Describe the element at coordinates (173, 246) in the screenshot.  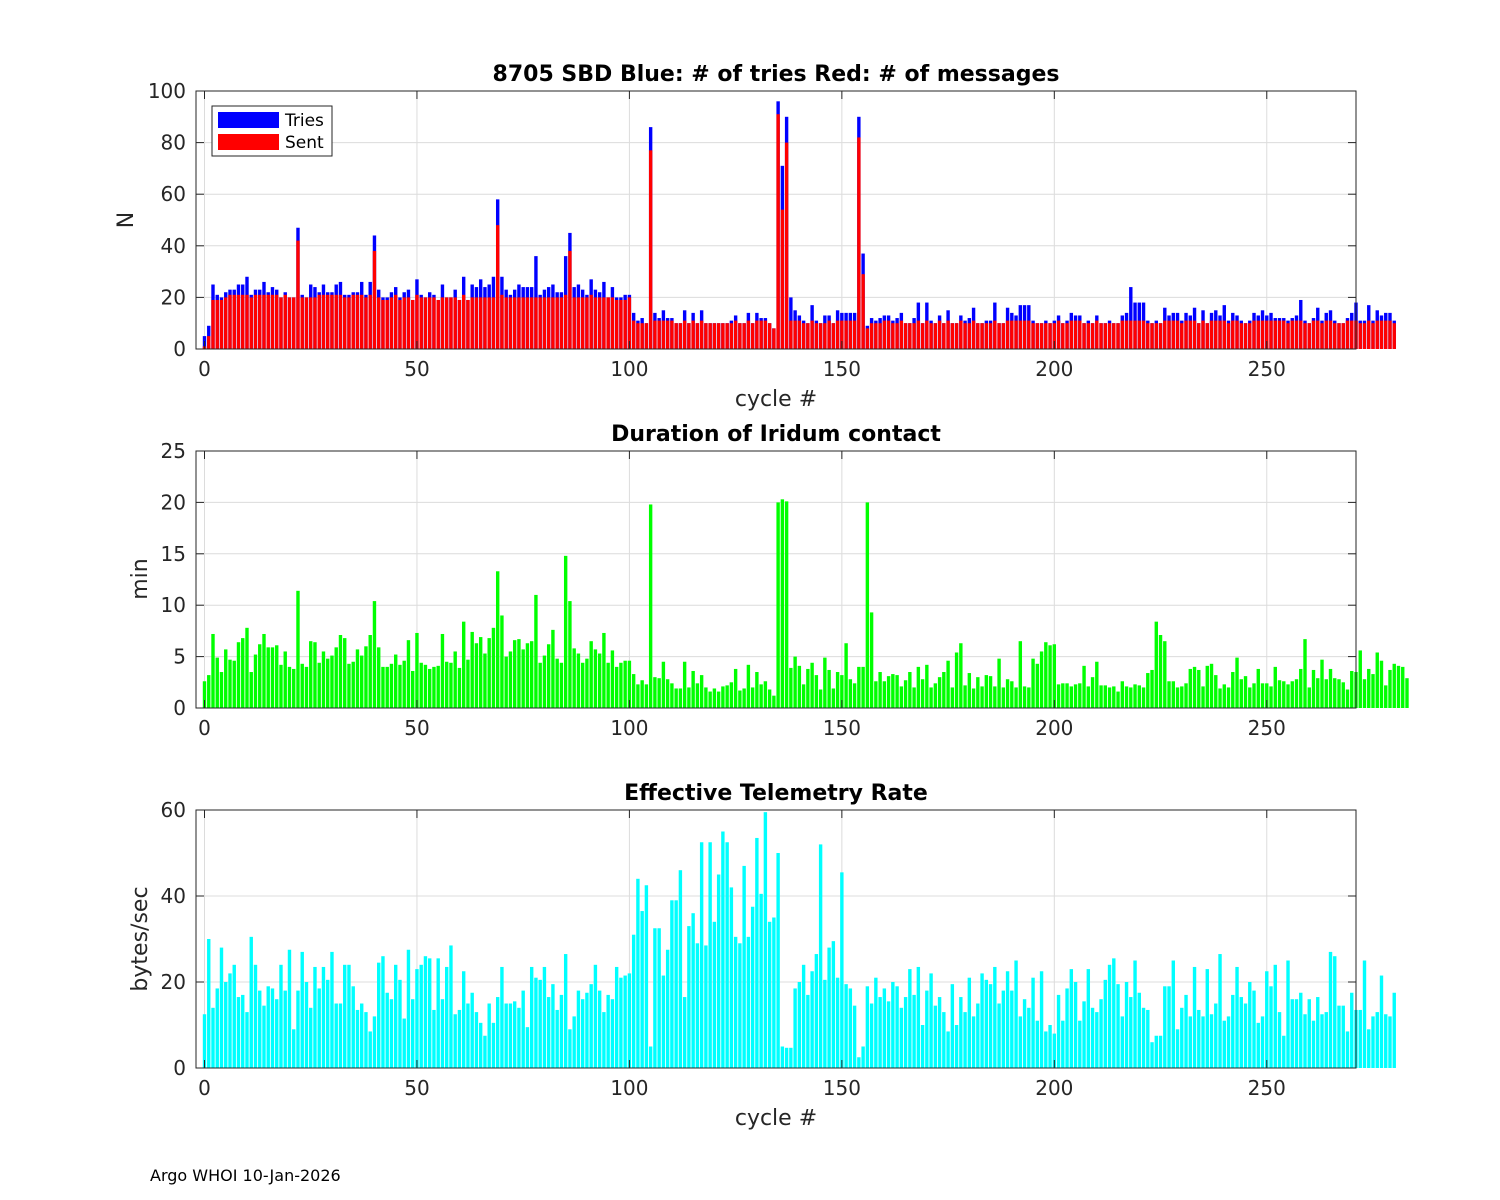
I see `sbd-ytick-label: 40` at that location.